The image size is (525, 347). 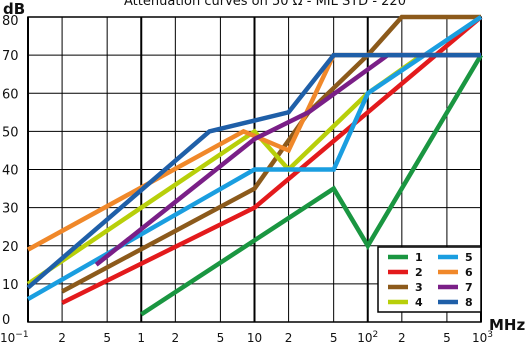 I want to click on y-tick-label: 70, so click(x=10, y=56).